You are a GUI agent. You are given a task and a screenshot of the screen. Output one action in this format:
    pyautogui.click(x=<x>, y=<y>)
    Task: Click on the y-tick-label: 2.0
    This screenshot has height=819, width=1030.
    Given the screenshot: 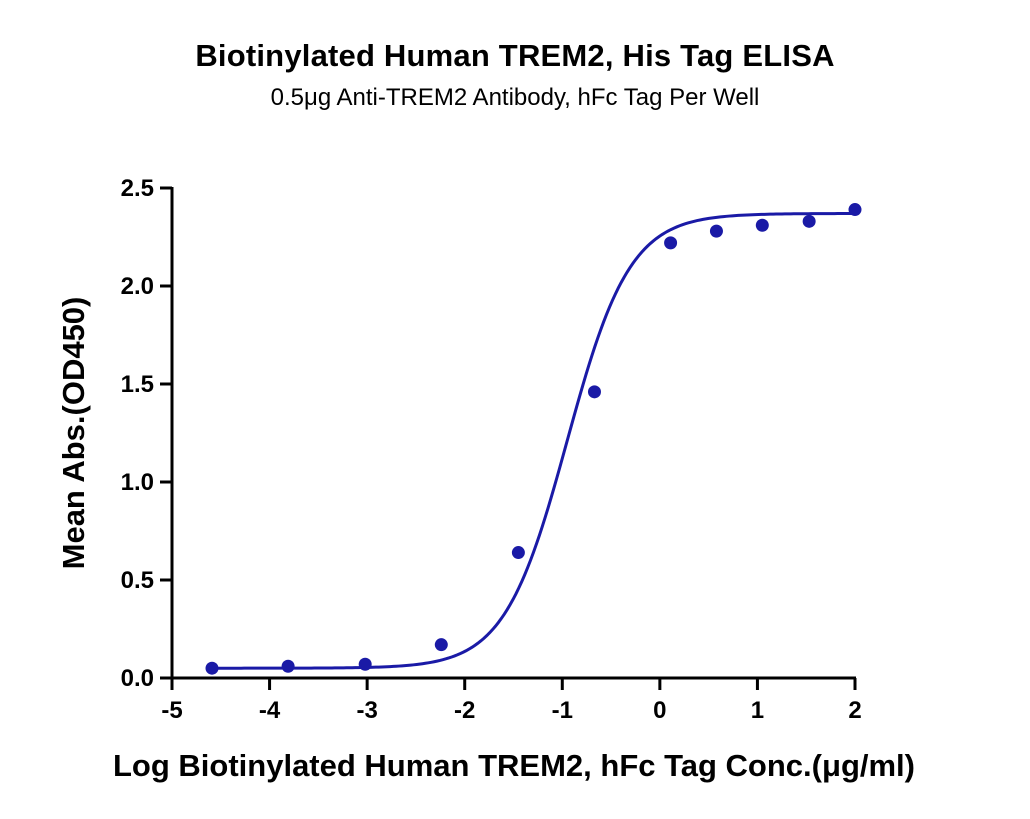 What is the action you would take?
    pyautogui.click(x=137, y=286)
    